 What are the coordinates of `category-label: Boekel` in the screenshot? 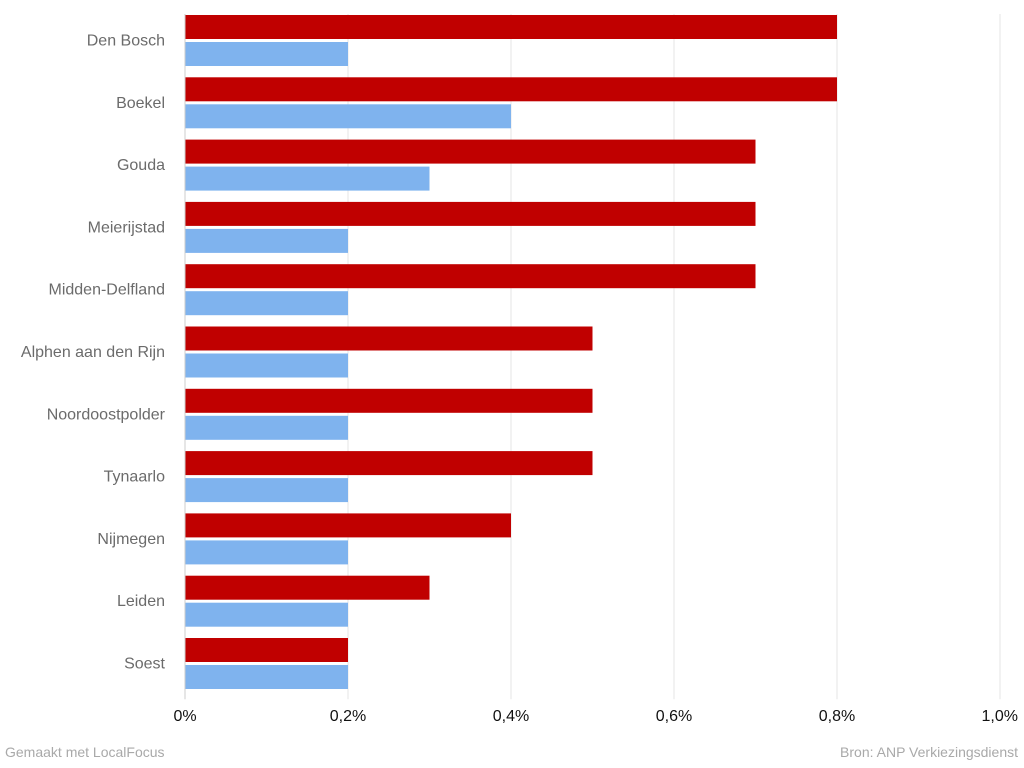 It's located at (140, 103).